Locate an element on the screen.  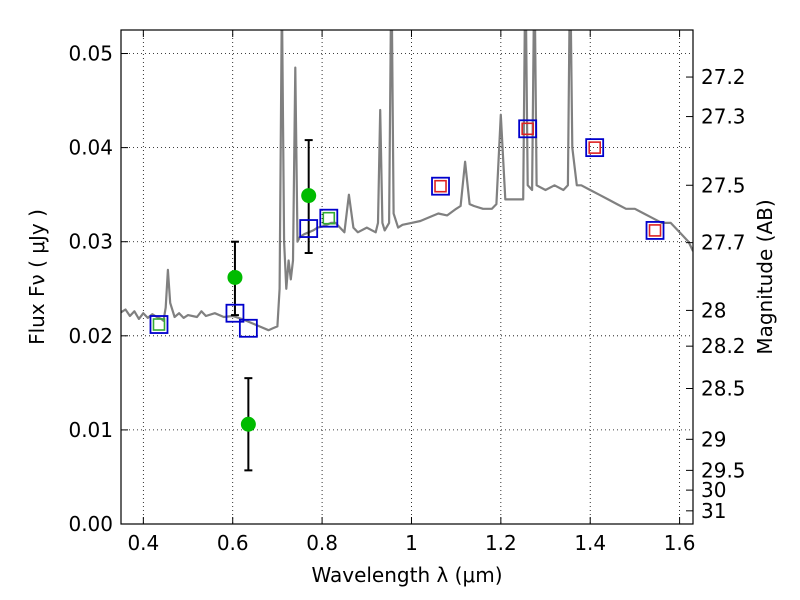
y-tick-label: 0.03 is located at coordinates (90, 242).